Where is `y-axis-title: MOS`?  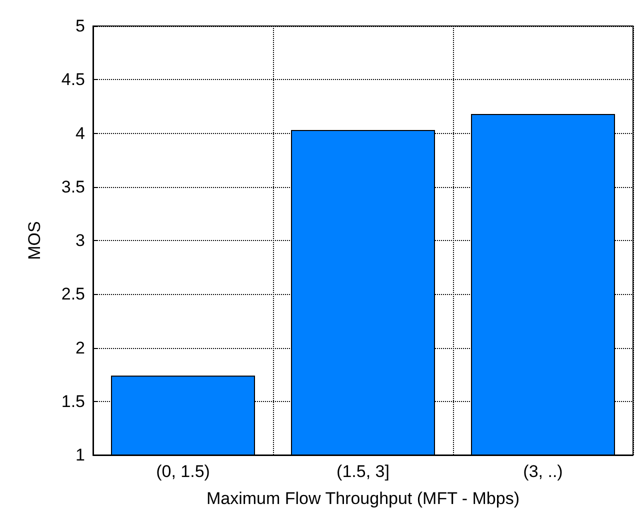
y-axis-title: MOS is located at coordinates (34, 240).